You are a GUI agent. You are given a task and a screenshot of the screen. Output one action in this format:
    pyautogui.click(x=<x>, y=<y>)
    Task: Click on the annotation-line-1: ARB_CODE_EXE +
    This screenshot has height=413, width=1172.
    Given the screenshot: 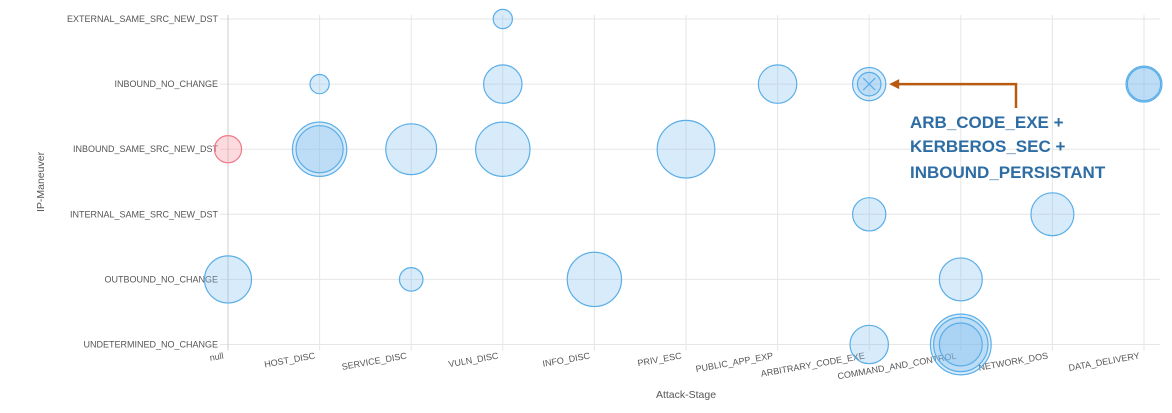 What is the action you would take?
    pyautogui.click(x=987, y=122)
    